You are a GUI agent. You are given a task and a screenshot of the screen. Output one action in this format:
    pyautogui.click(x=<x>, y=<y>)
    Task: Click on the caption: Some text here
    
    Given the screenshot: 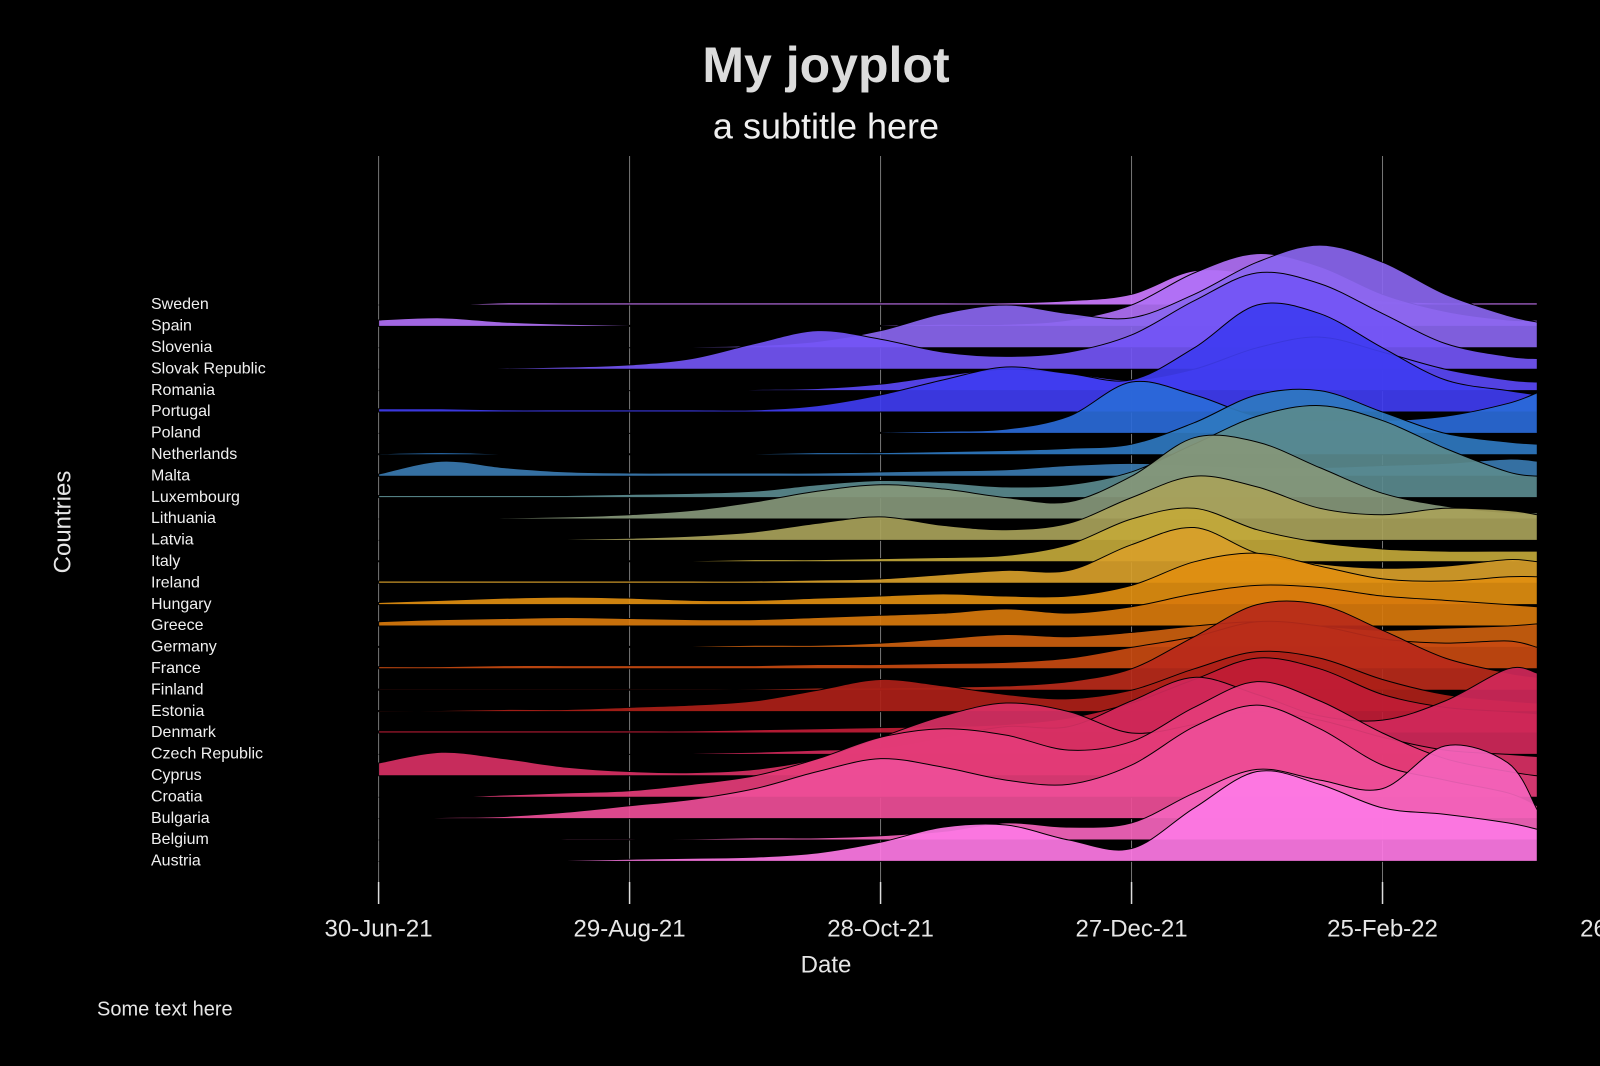 What is the action you would take?
    pyautogui.click(x=165, y=1009)
    